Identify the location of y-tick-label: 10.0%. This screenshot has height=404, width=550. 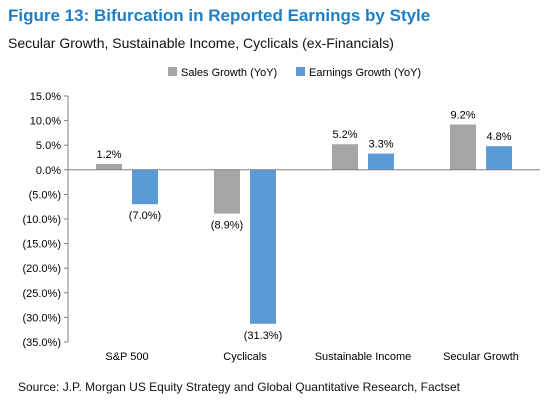
(45, 122).